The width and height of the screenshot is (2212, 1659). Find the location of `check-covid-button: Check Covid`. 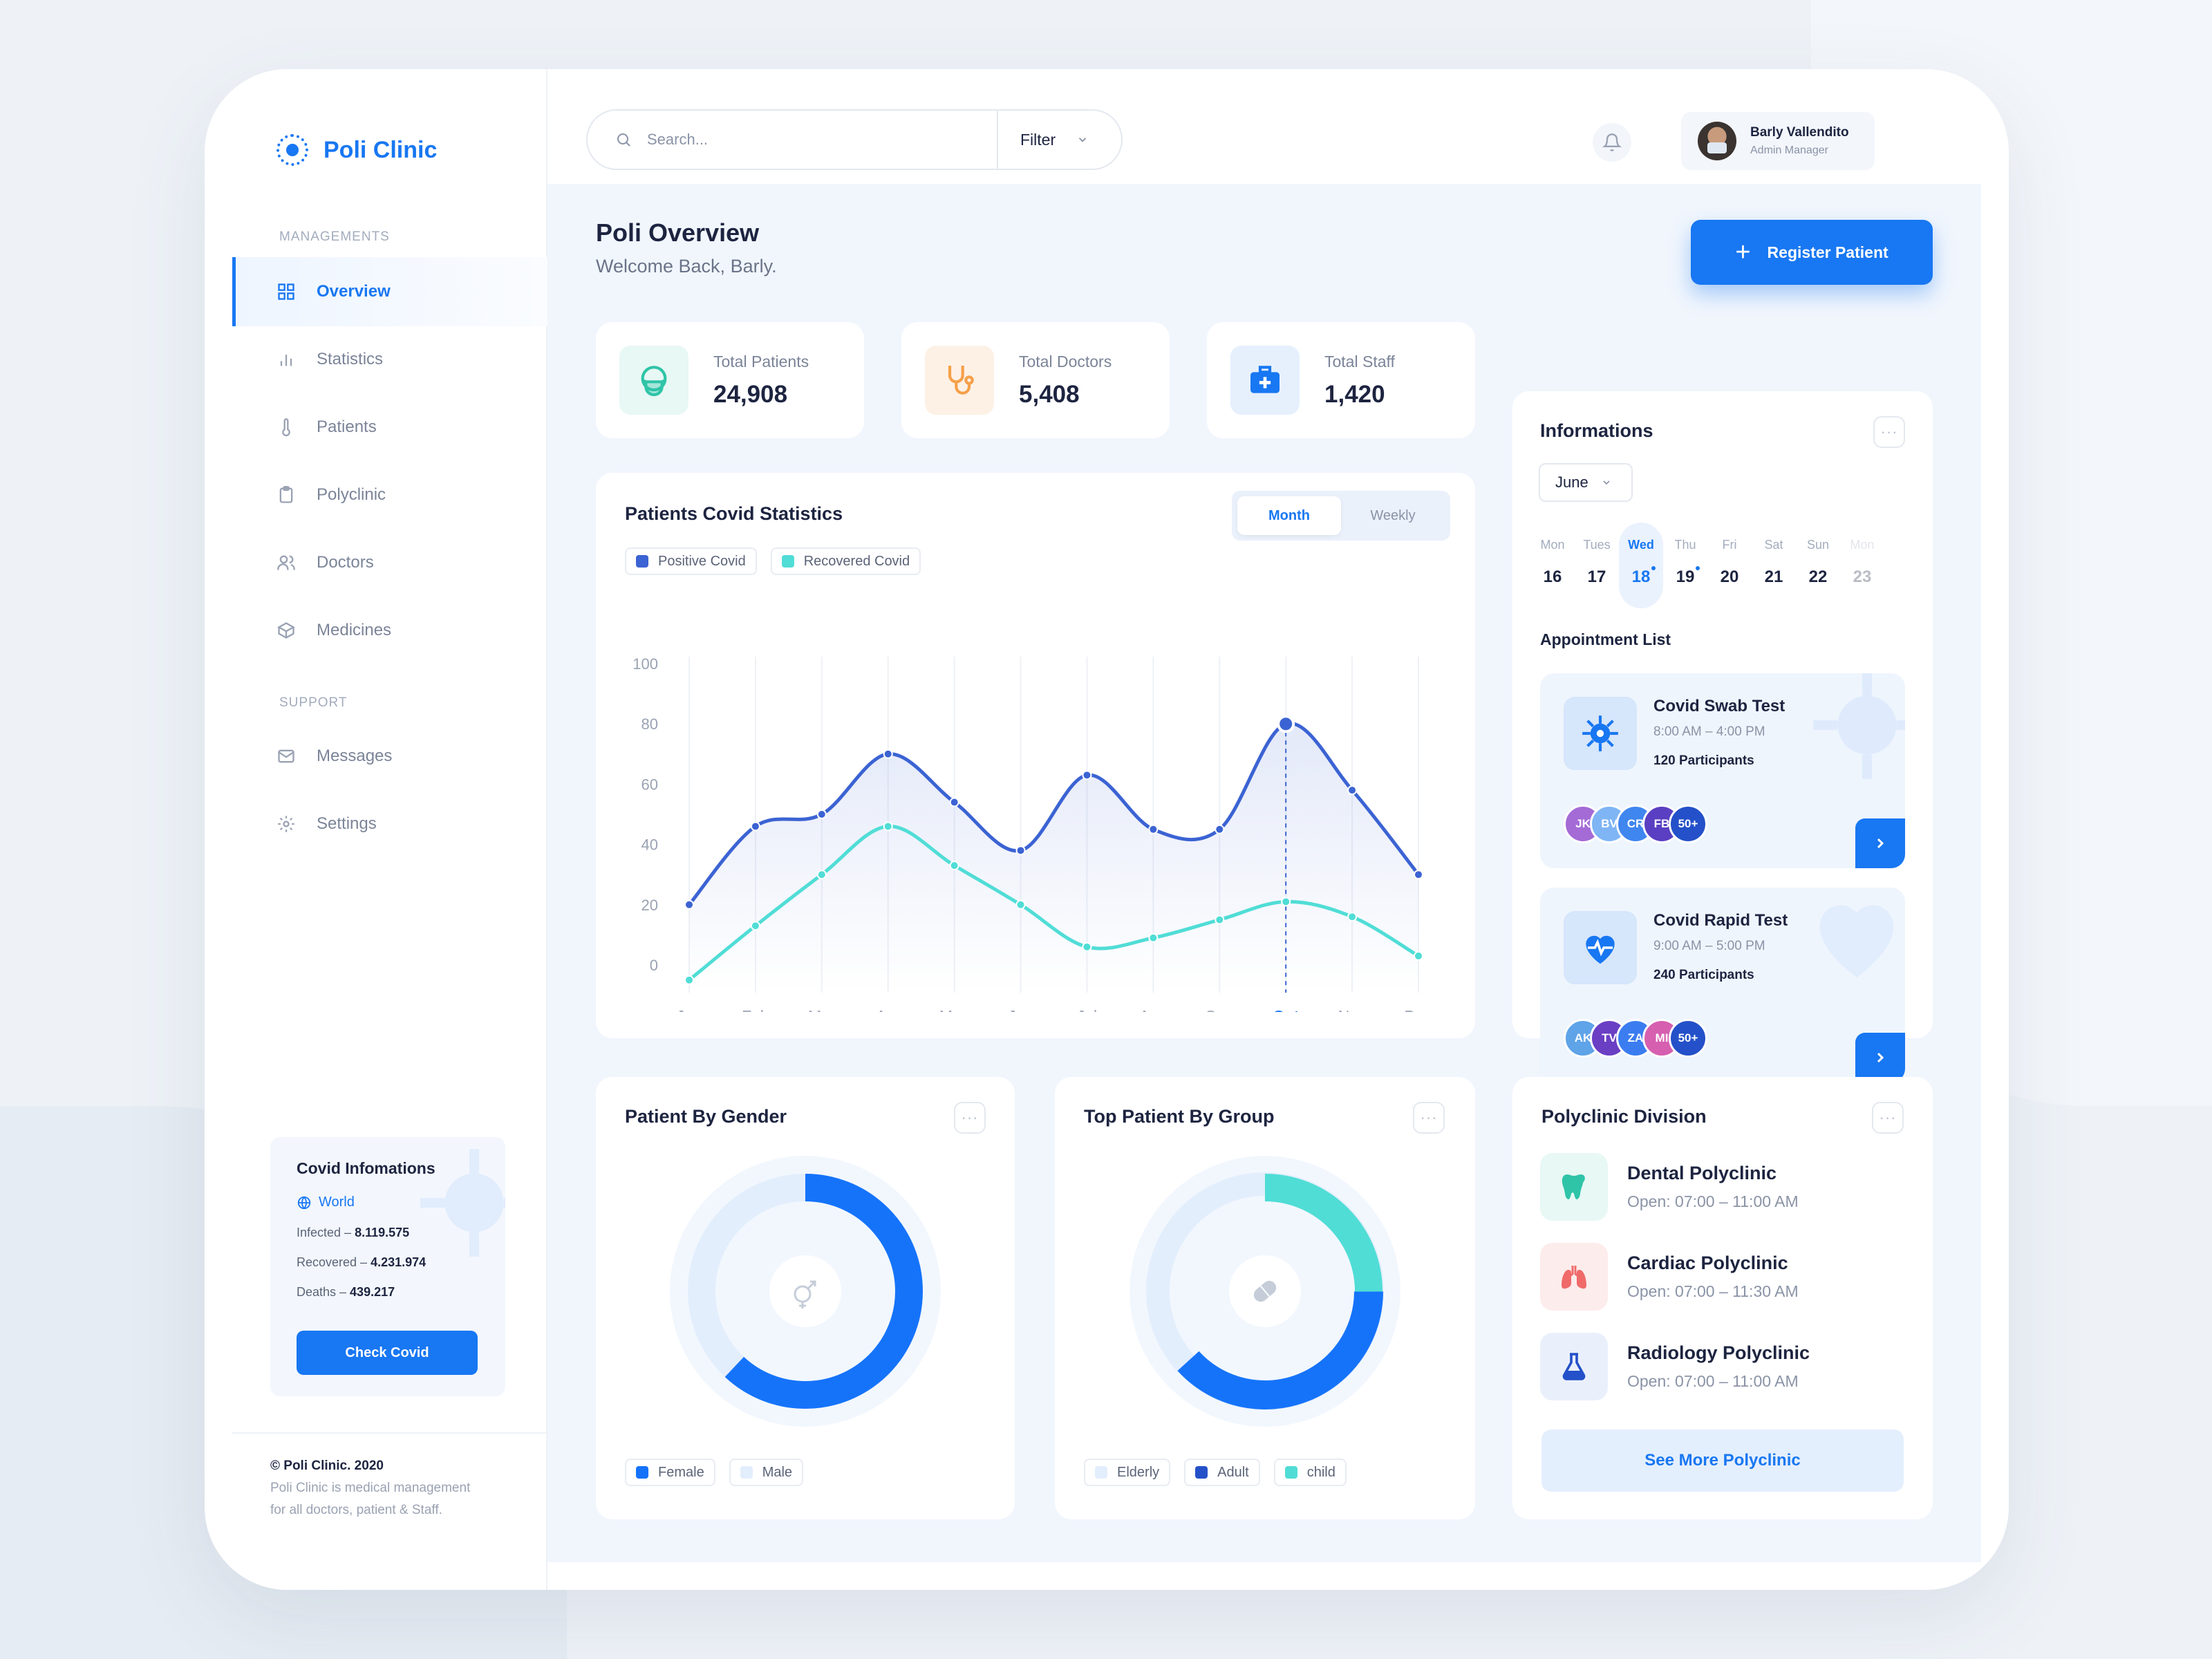

check-covid-button: Check Covid is located at coordinates (387, 1353).